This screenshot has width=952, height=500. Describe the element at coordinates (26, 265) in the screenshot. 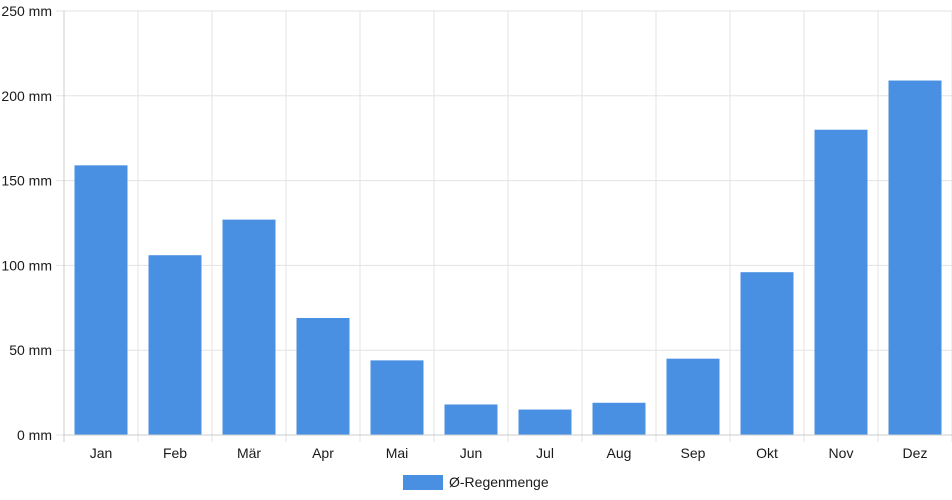

I see `y-tick-label: 100 mm` at that location.